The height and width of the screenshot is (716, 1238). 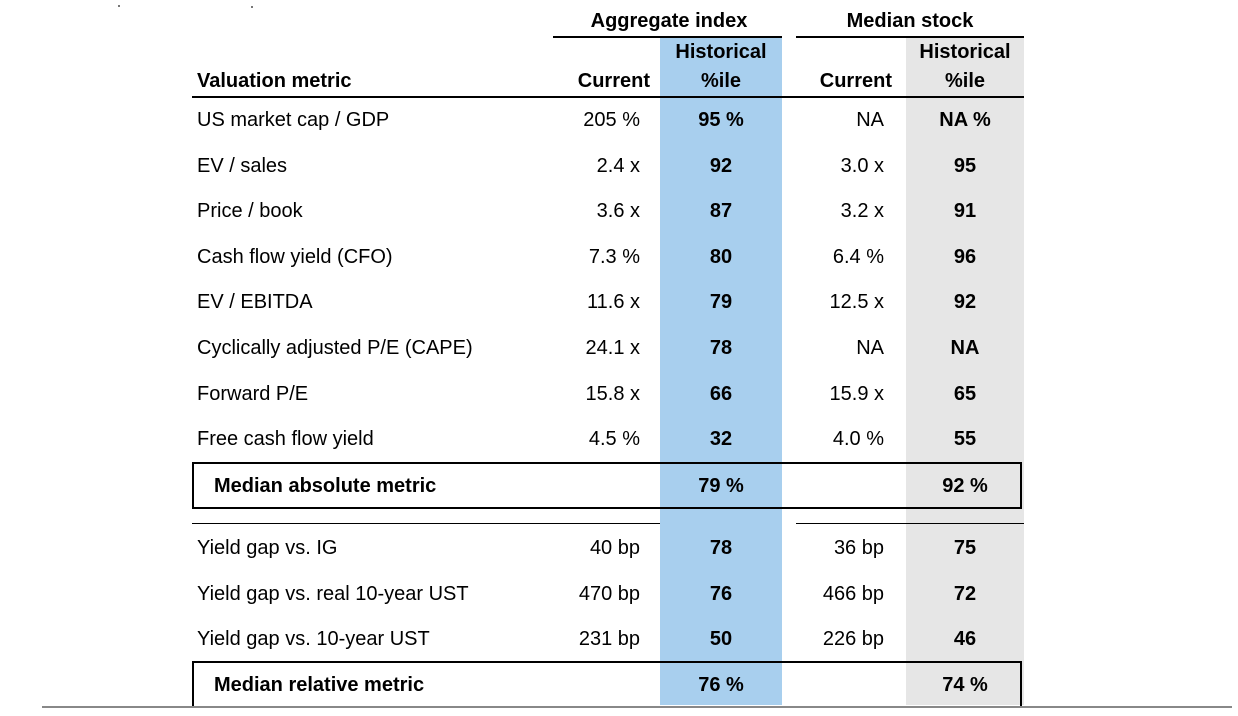 I want to click on table-row: US market cap / GDP 205 % 95 % NA NA %, so click(x=619, y=120).